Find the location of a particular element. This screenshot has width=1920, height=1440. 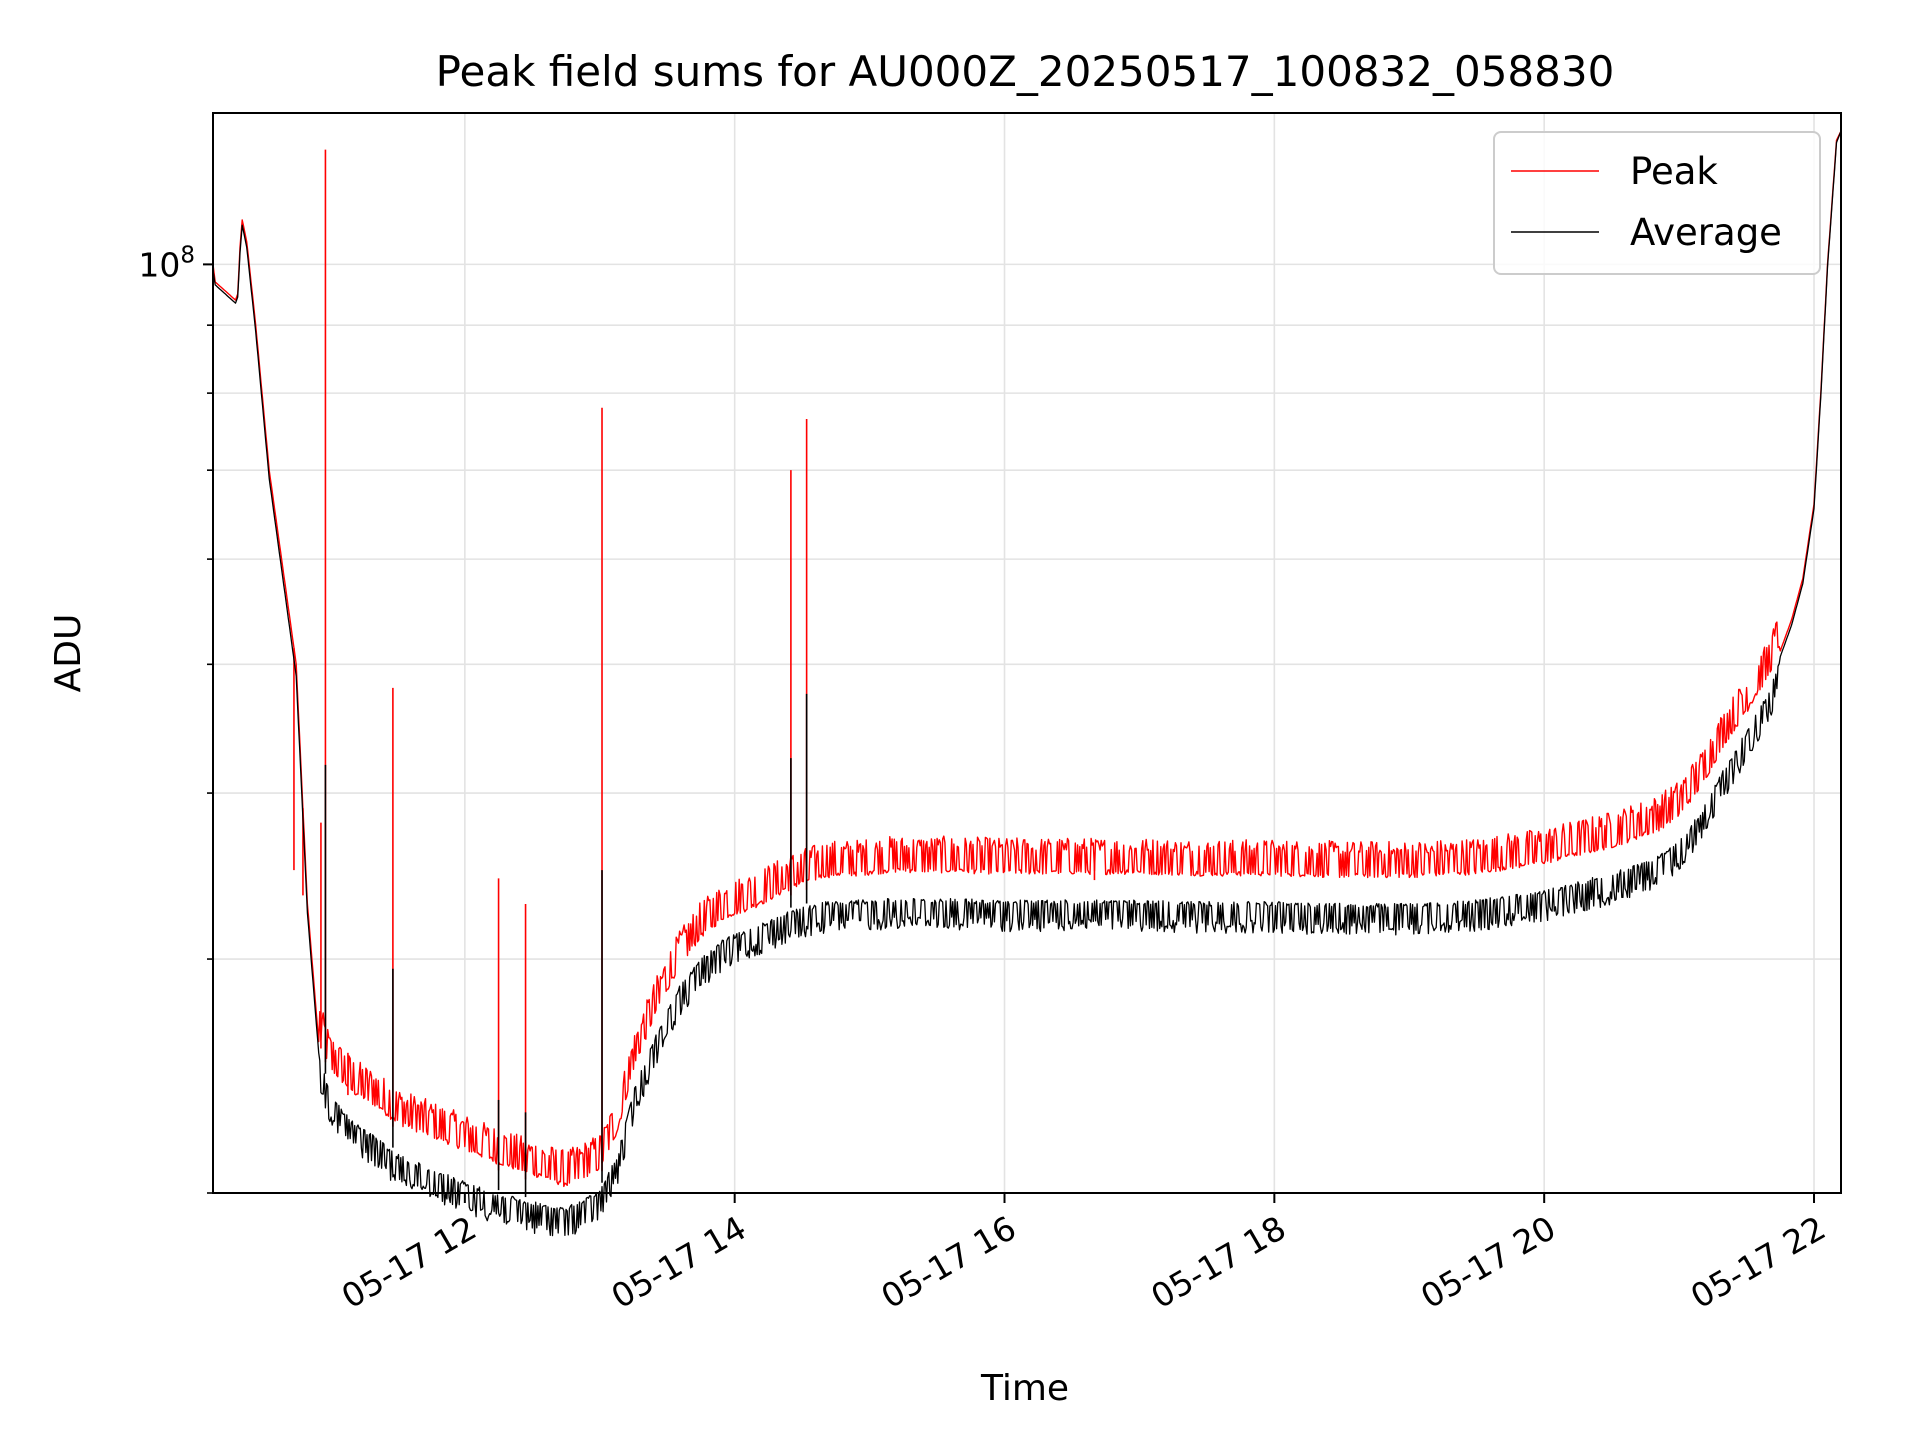

legend: Peak Average is located at coordinates (1657, 203).